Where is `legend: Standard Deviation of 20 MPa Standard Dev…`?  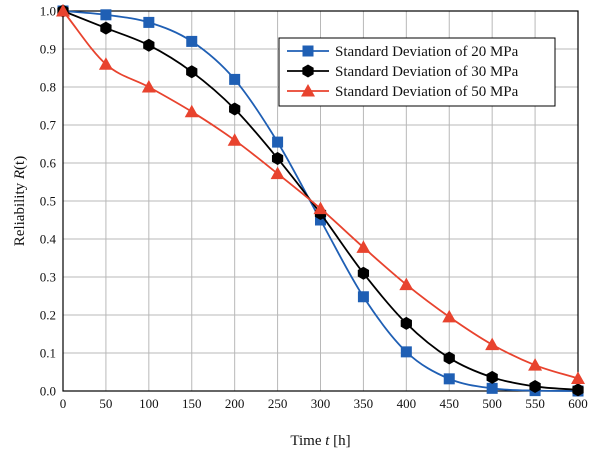
legend: Standard Deviation of 20 MPa Standard Dev… is located at coordinates (417, 72).